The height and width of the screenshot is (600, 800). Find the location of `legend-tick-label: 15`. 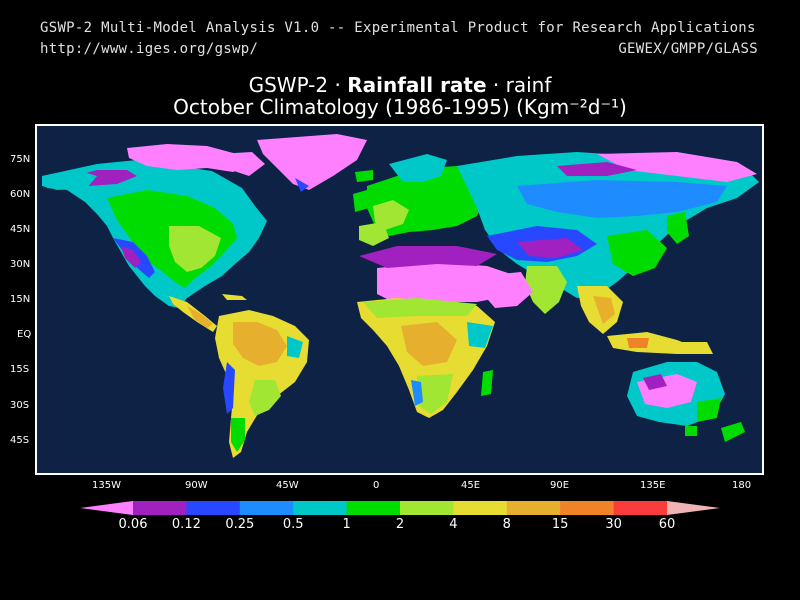

legend-tick-label: 15 is located at coordinates (560, 524).